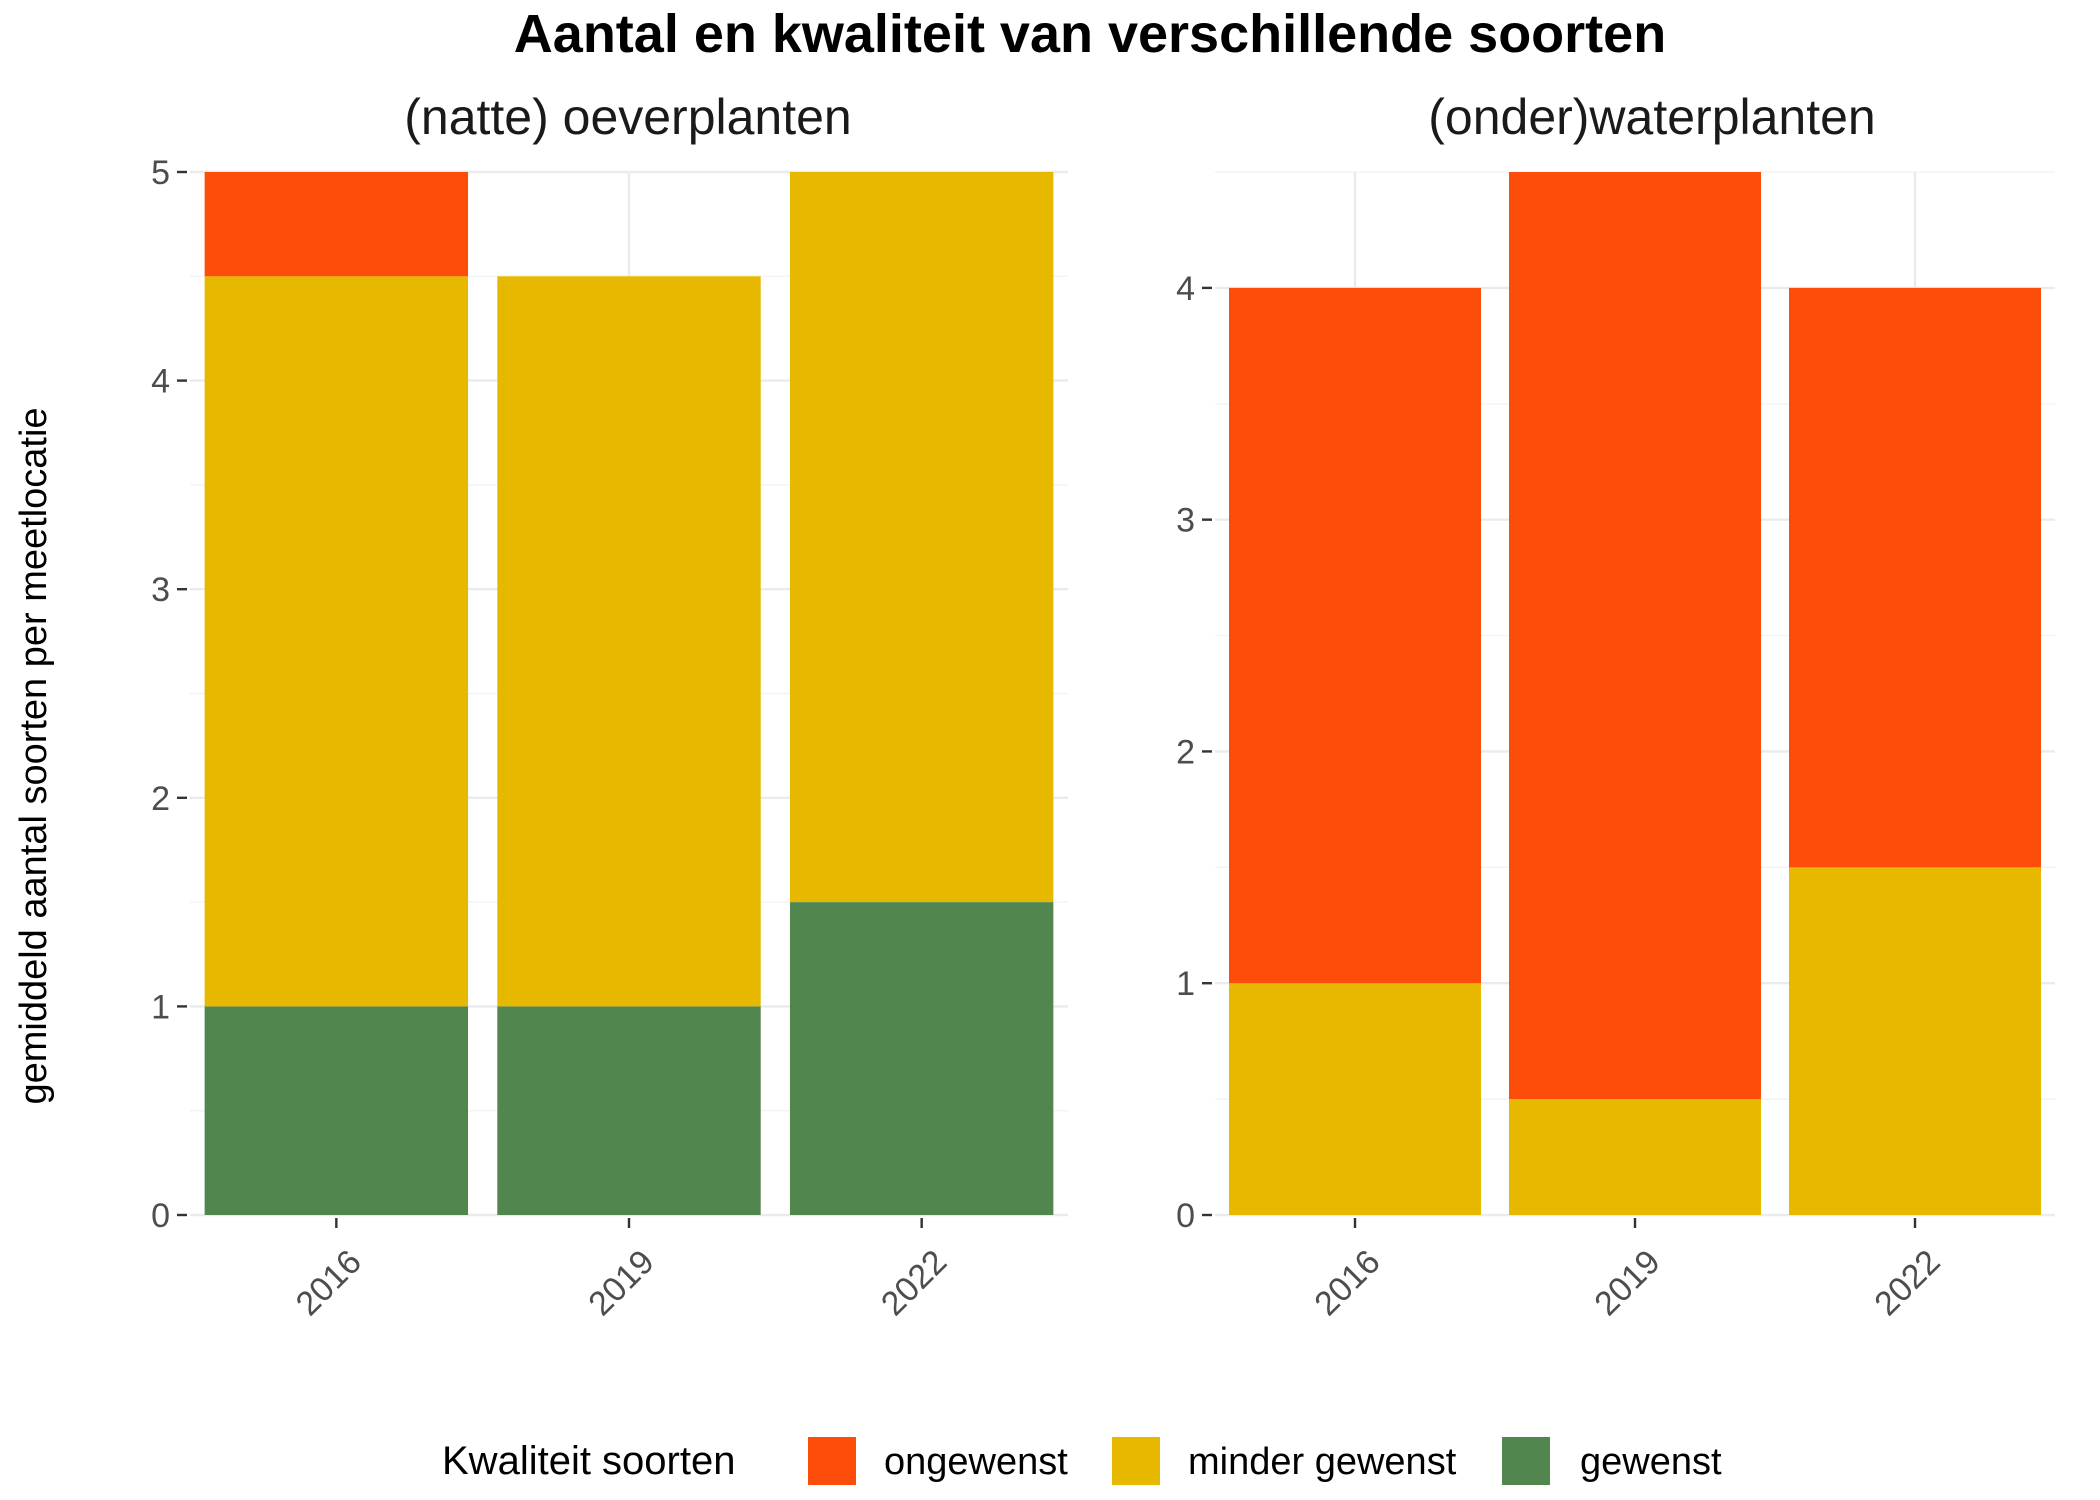 The height and width of the screenshot is (1500, 2100). What do you see at coordinates (1652, 117) in the screenshot?
I see `facet-title-onder-waterplanten: (onder)waterplanten` at bounding box center [1652, 117].